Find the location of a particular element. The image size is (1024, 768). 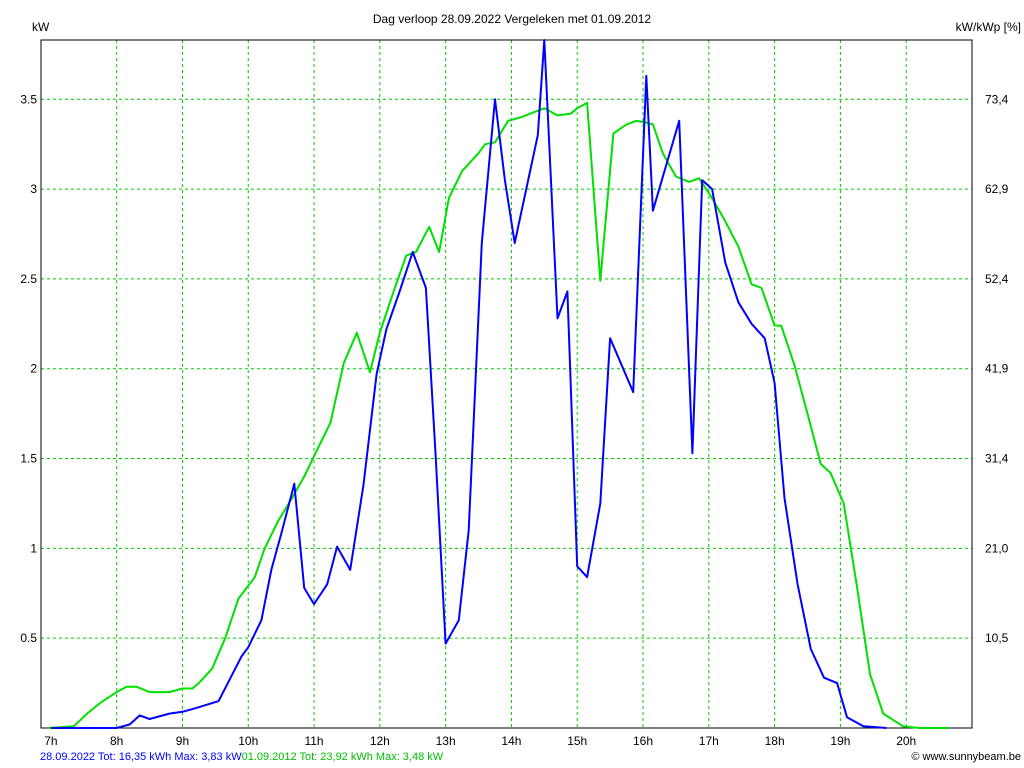

x-tick-label: 19h is located at coordinates (840, 741).